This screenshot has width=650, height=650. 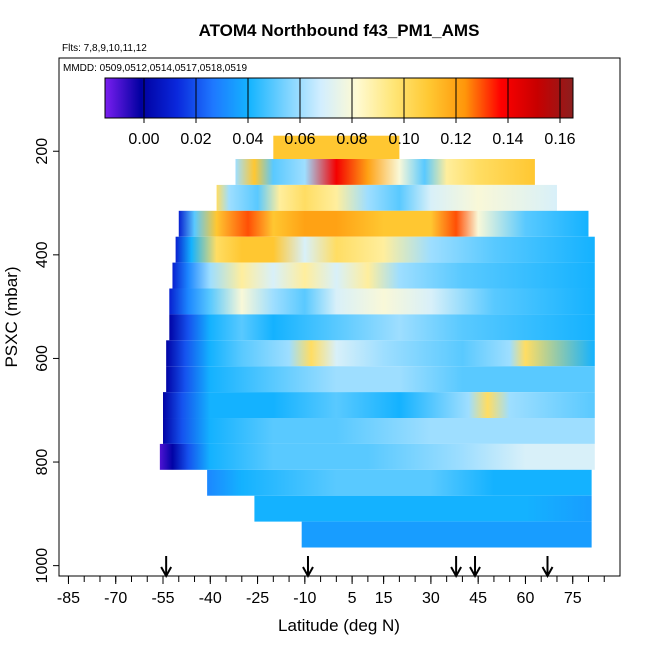 I want to click on y-tick-label: 400, so click(x=42, y=254).